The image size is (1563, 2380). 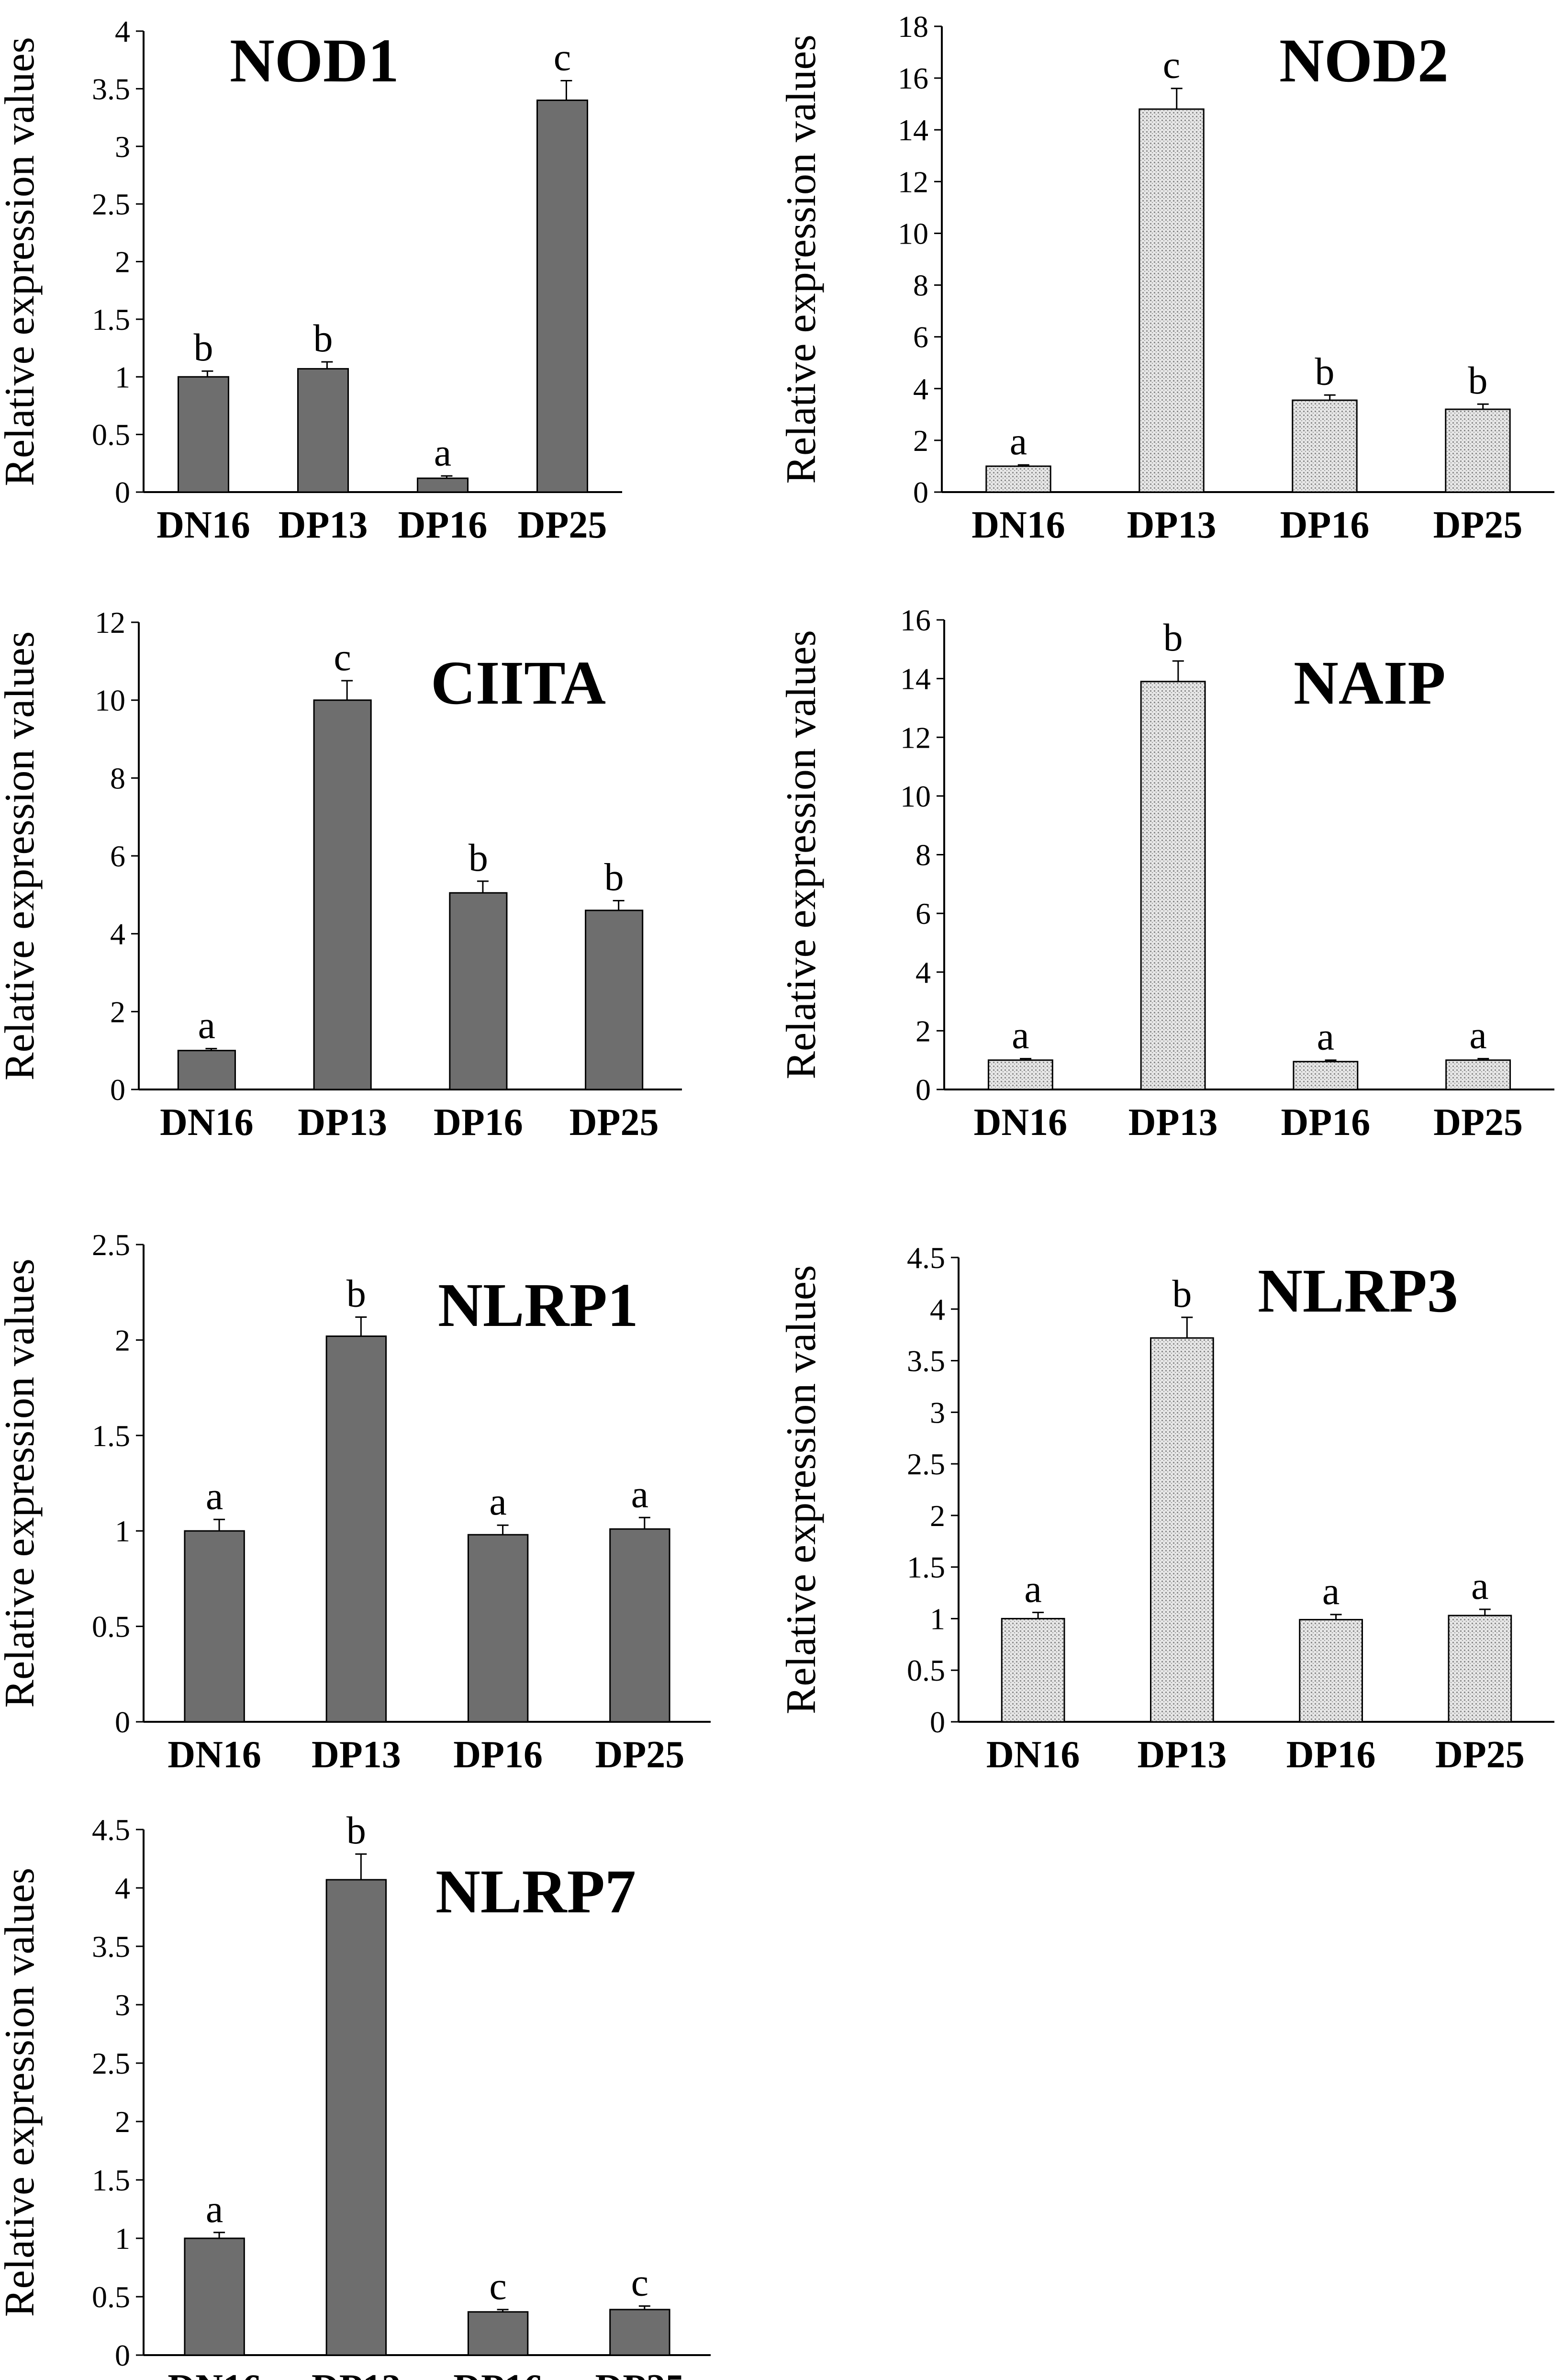 I want to click on y-tick-label: 18, so click(x=913, y=27).